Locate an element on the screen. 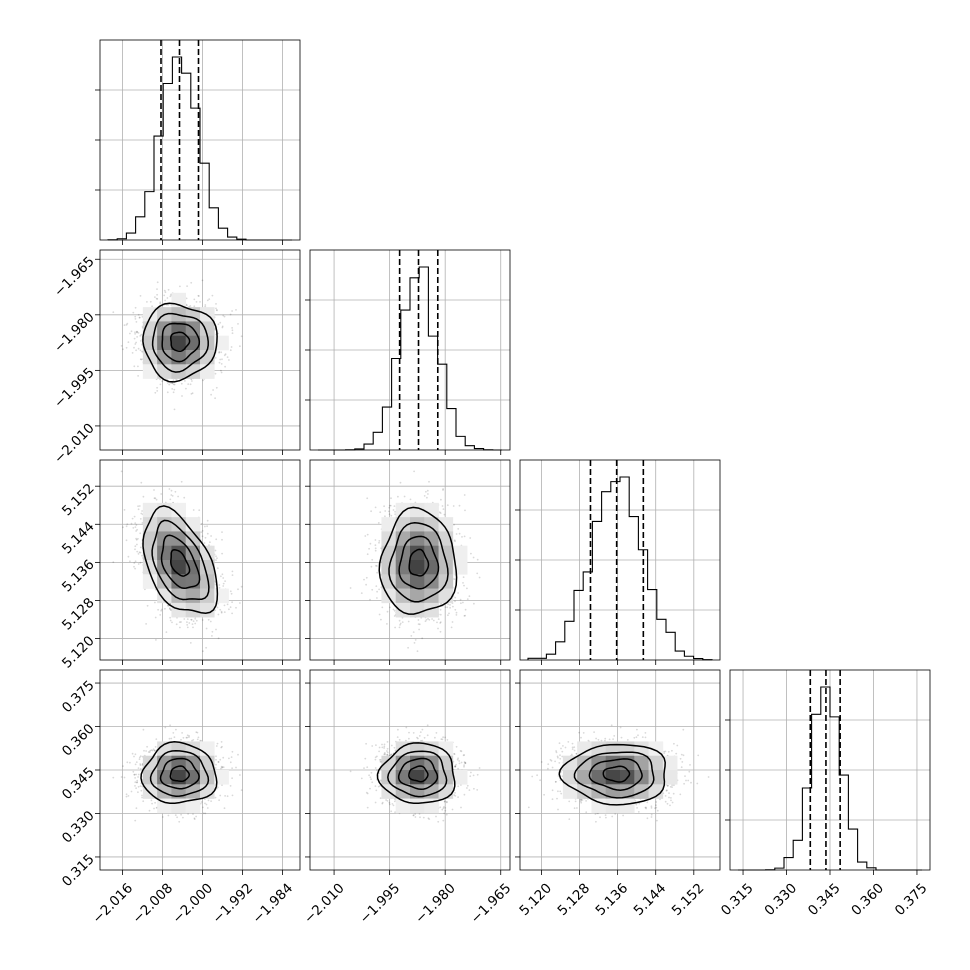 The image size is (970, 970). histogram-series is located at coordinates (199, 148).